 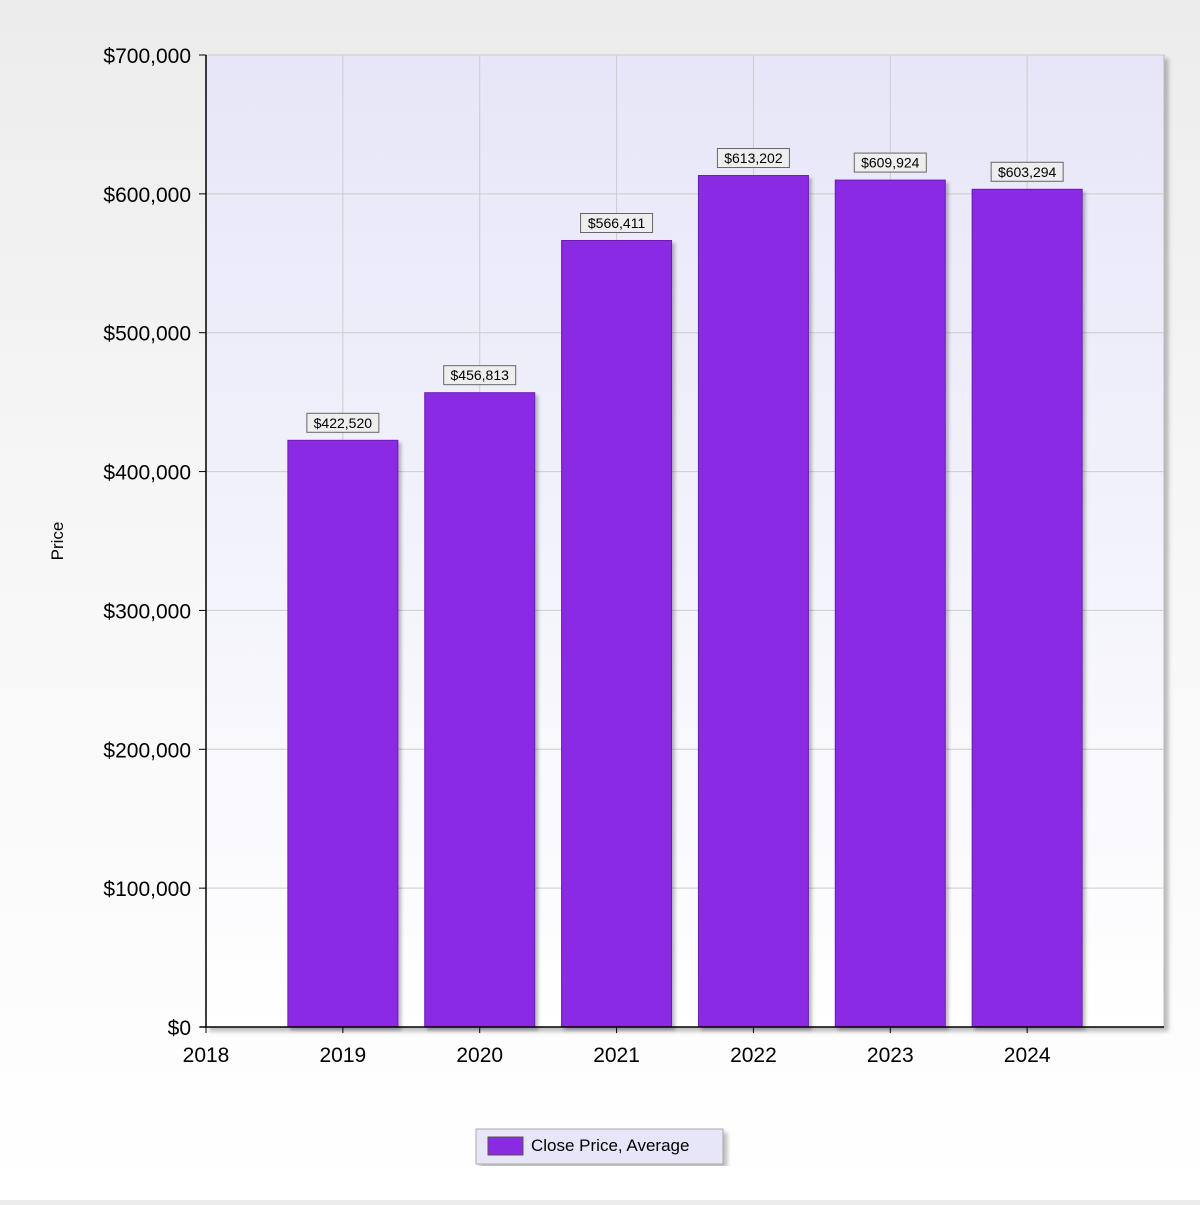 I want to click on x-tick-label: 2023, so click(x=890, y=1055).